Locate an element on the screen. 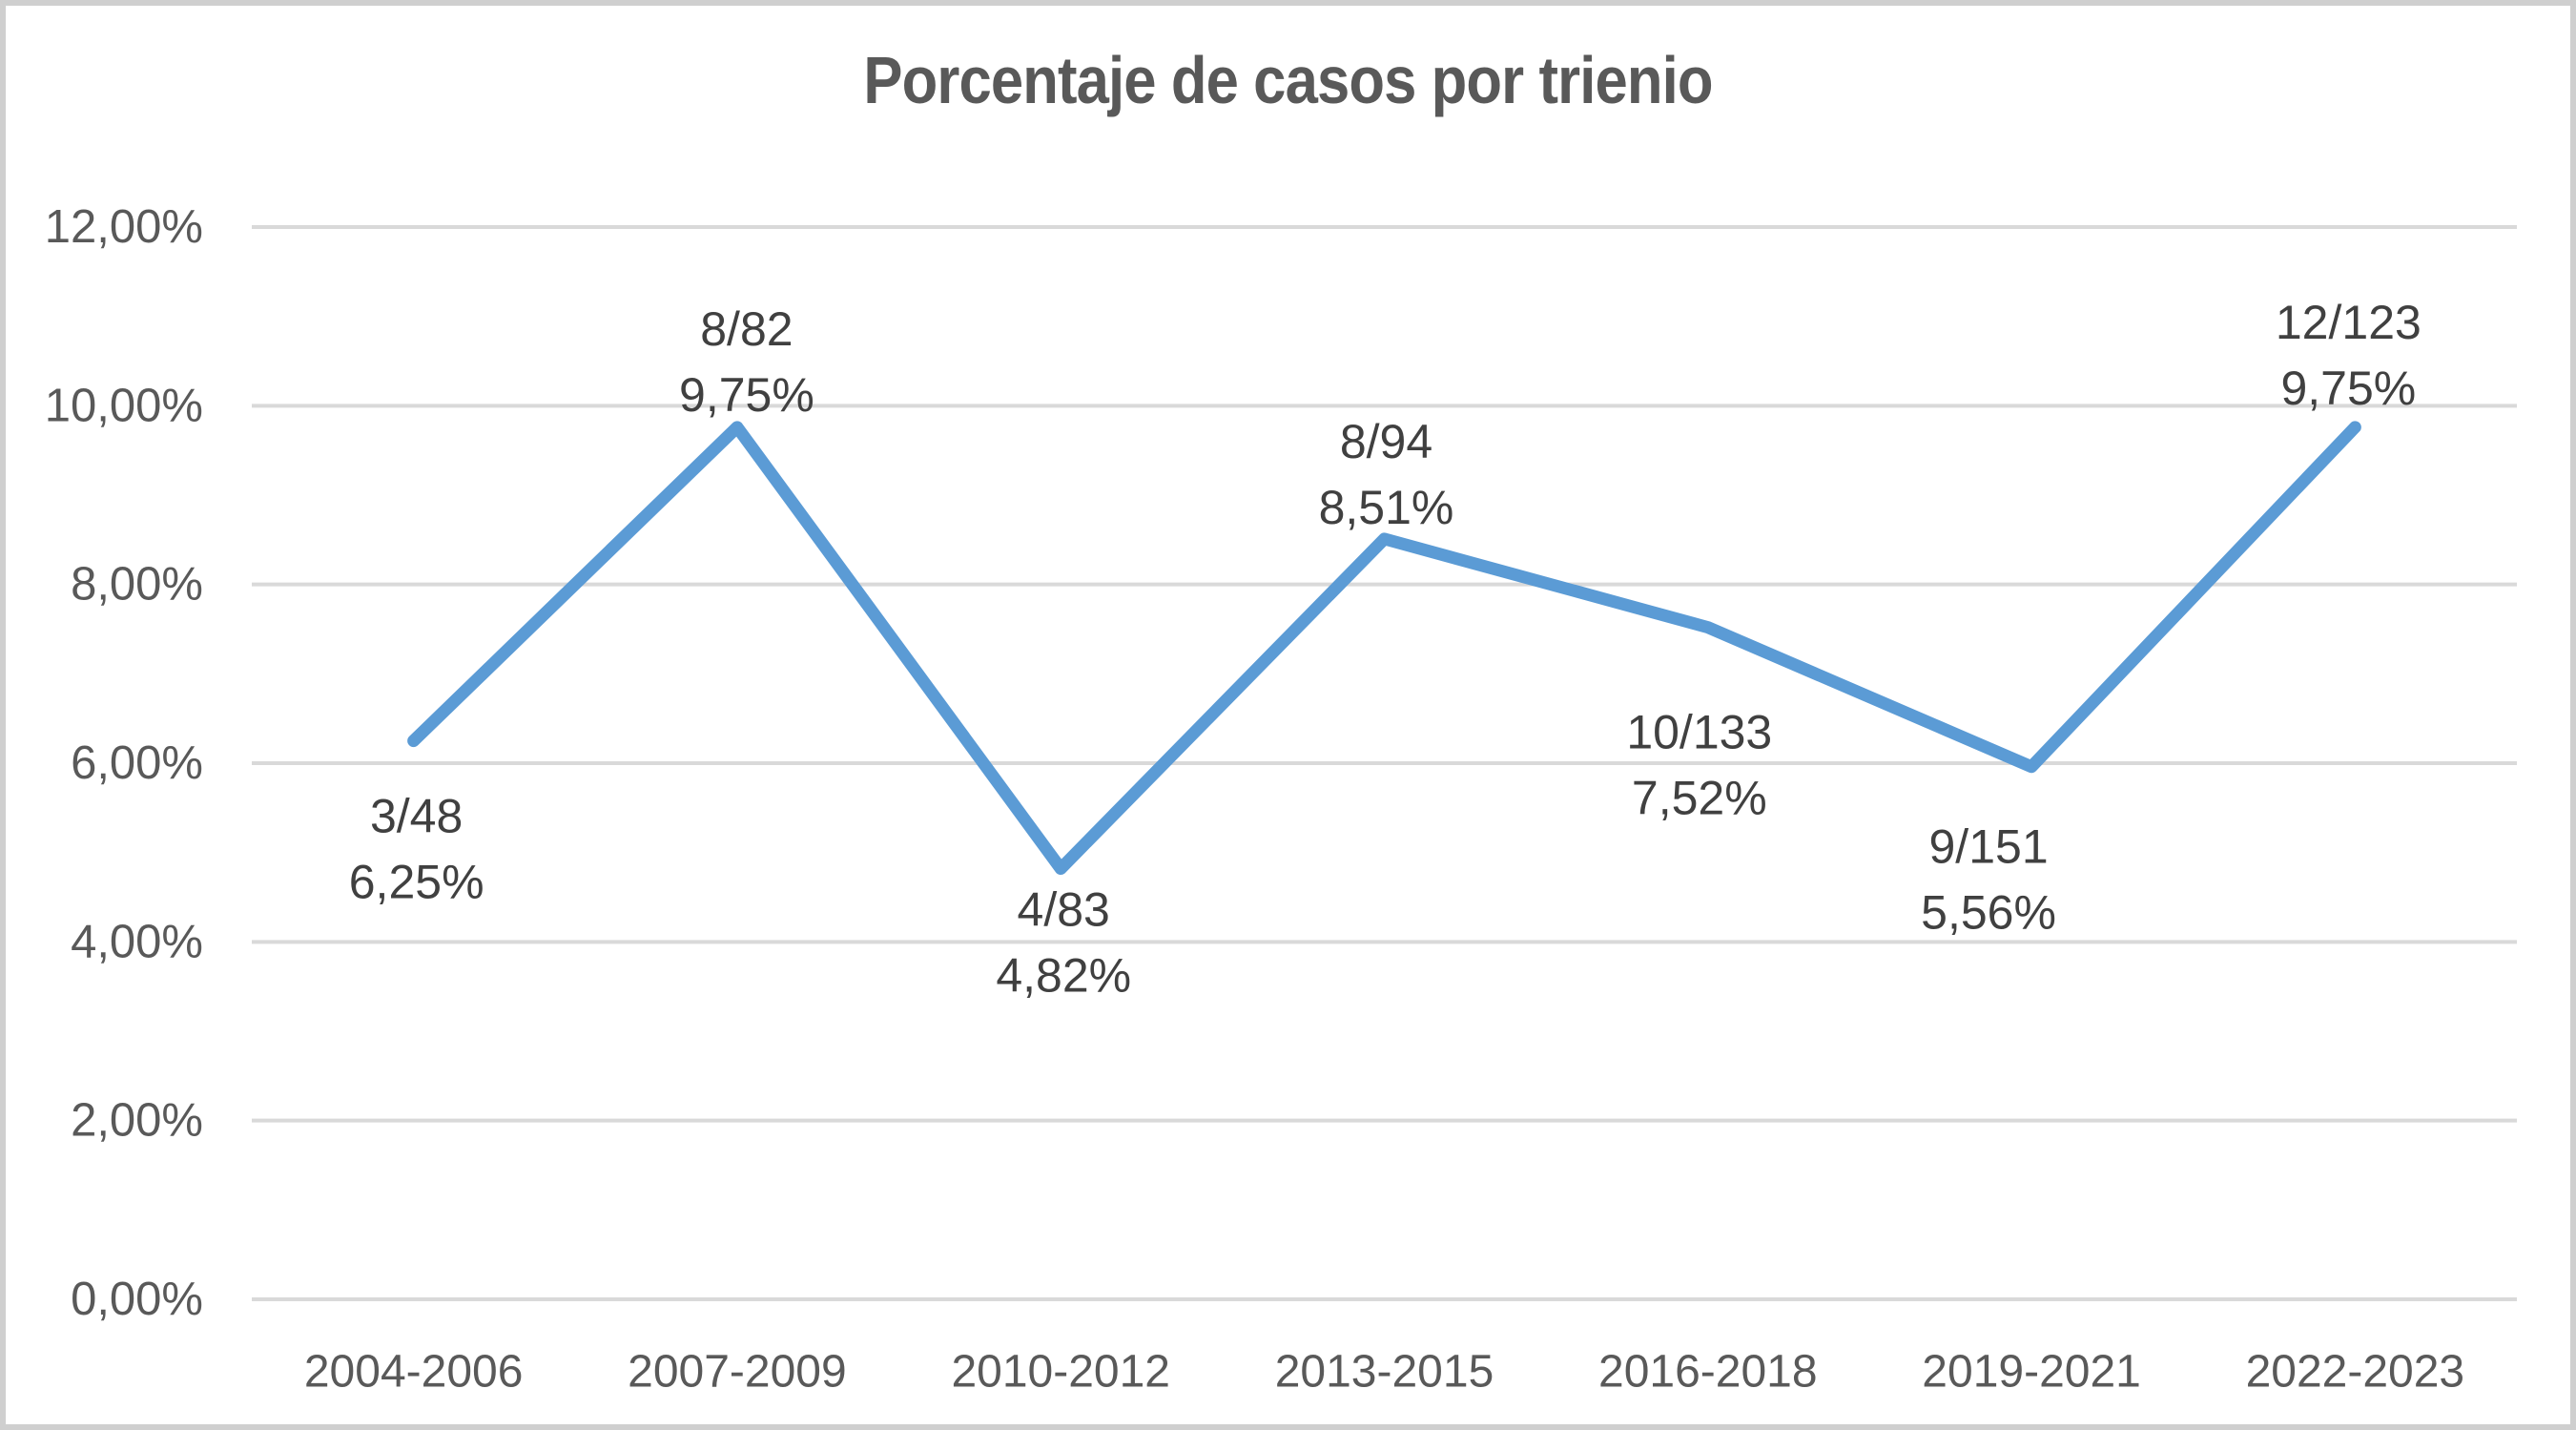  x-axis-category-label: 2004-2006 is located at coordinates (414, 1372).